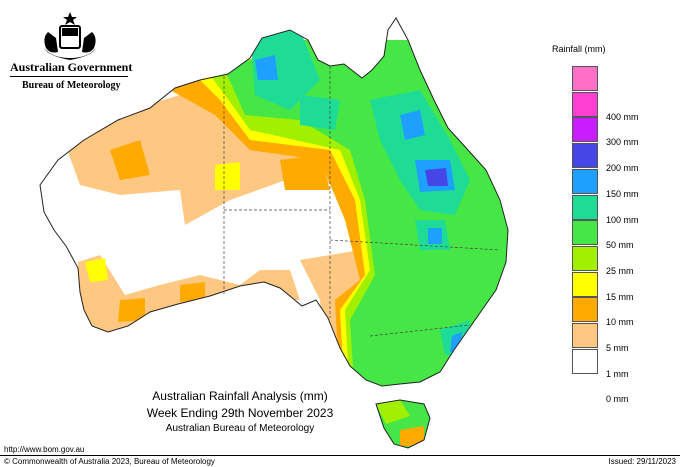 The image size is (680, 467). I want to click on legend-label: 200 mm, so click(622, 168).